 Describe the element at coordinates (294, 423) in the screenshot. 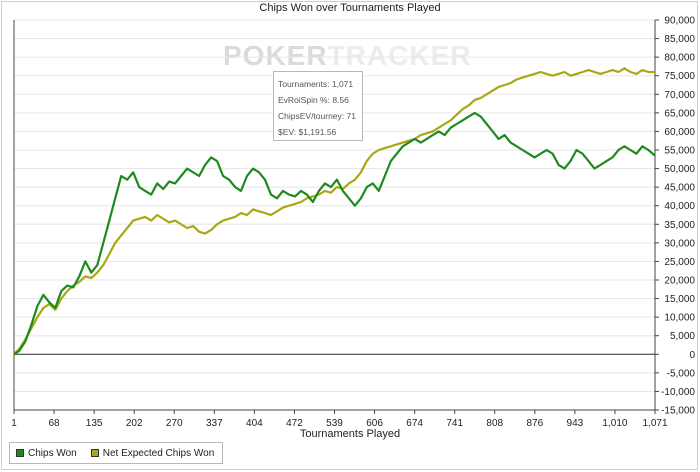

I see `x-tick-label: 472` at that location.